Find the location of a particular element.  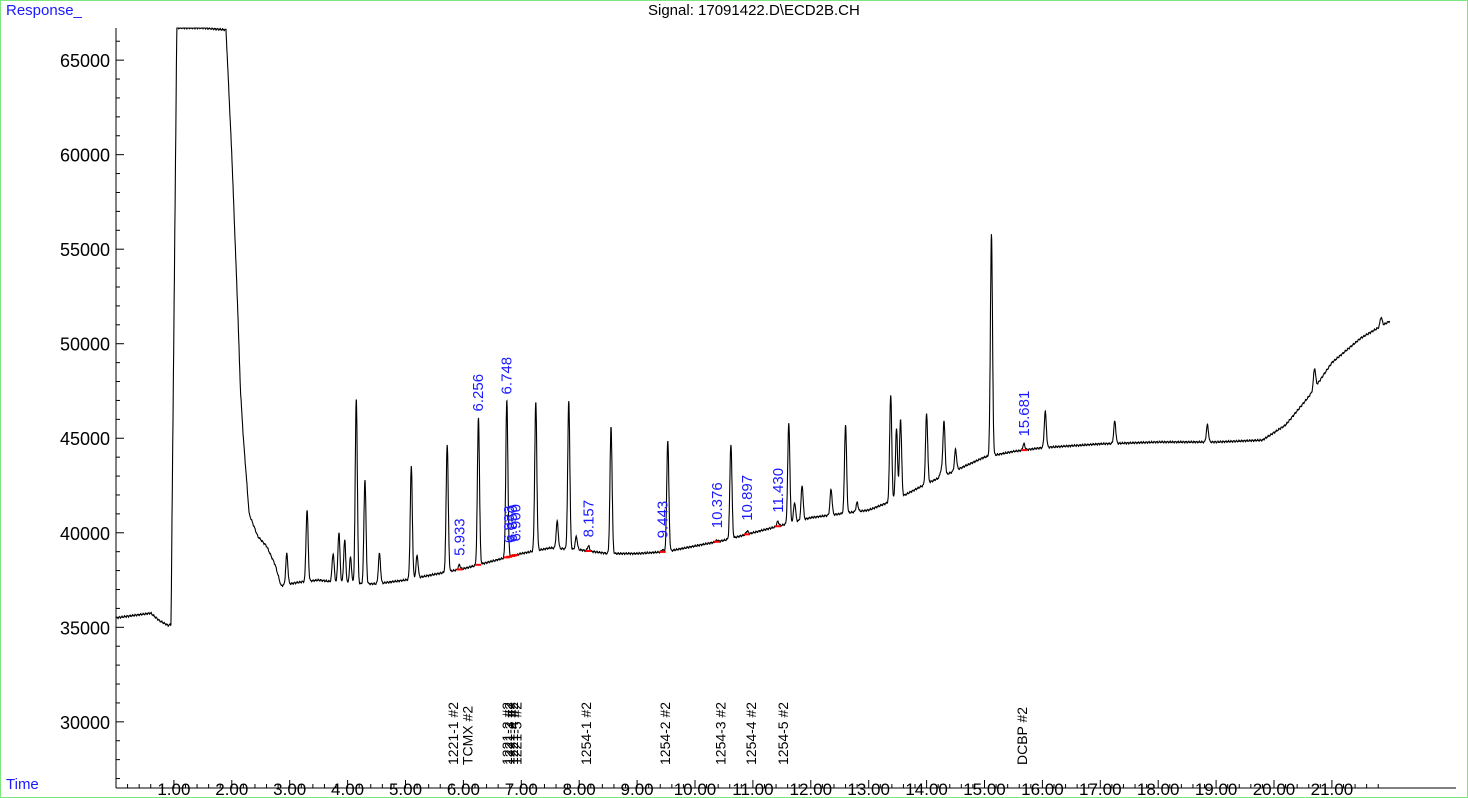

peak-rt-label: 6.900 is located at coordinates (516, 523).